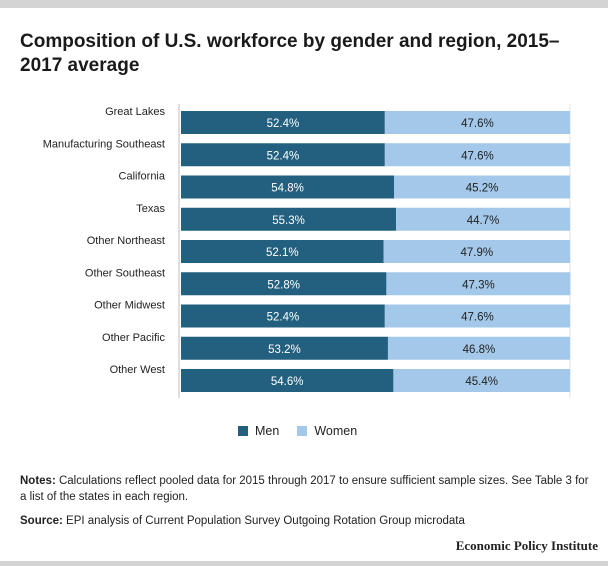 This screenshot has height=566, width=608. I want to click on data-label-women: 47.3%, so click(478, 285).